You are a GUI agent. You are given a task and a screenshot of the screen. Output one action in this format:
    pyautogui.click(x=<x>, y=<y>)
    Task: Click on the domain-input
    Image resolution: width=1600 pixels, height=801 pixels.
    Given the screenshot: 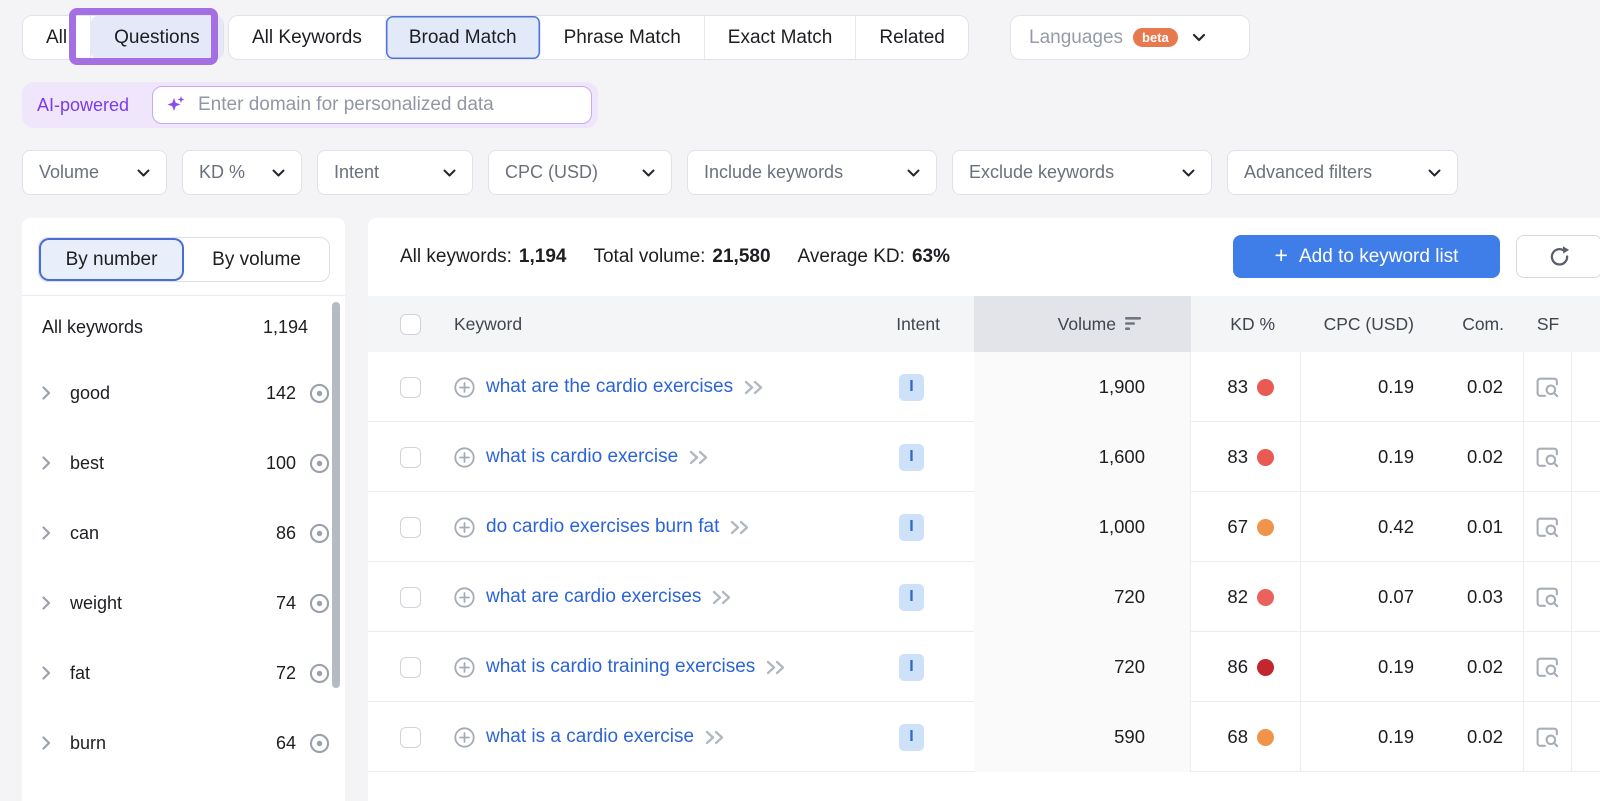 What is the action you would take?
    pyautogui.click(x=387, y=105)
    